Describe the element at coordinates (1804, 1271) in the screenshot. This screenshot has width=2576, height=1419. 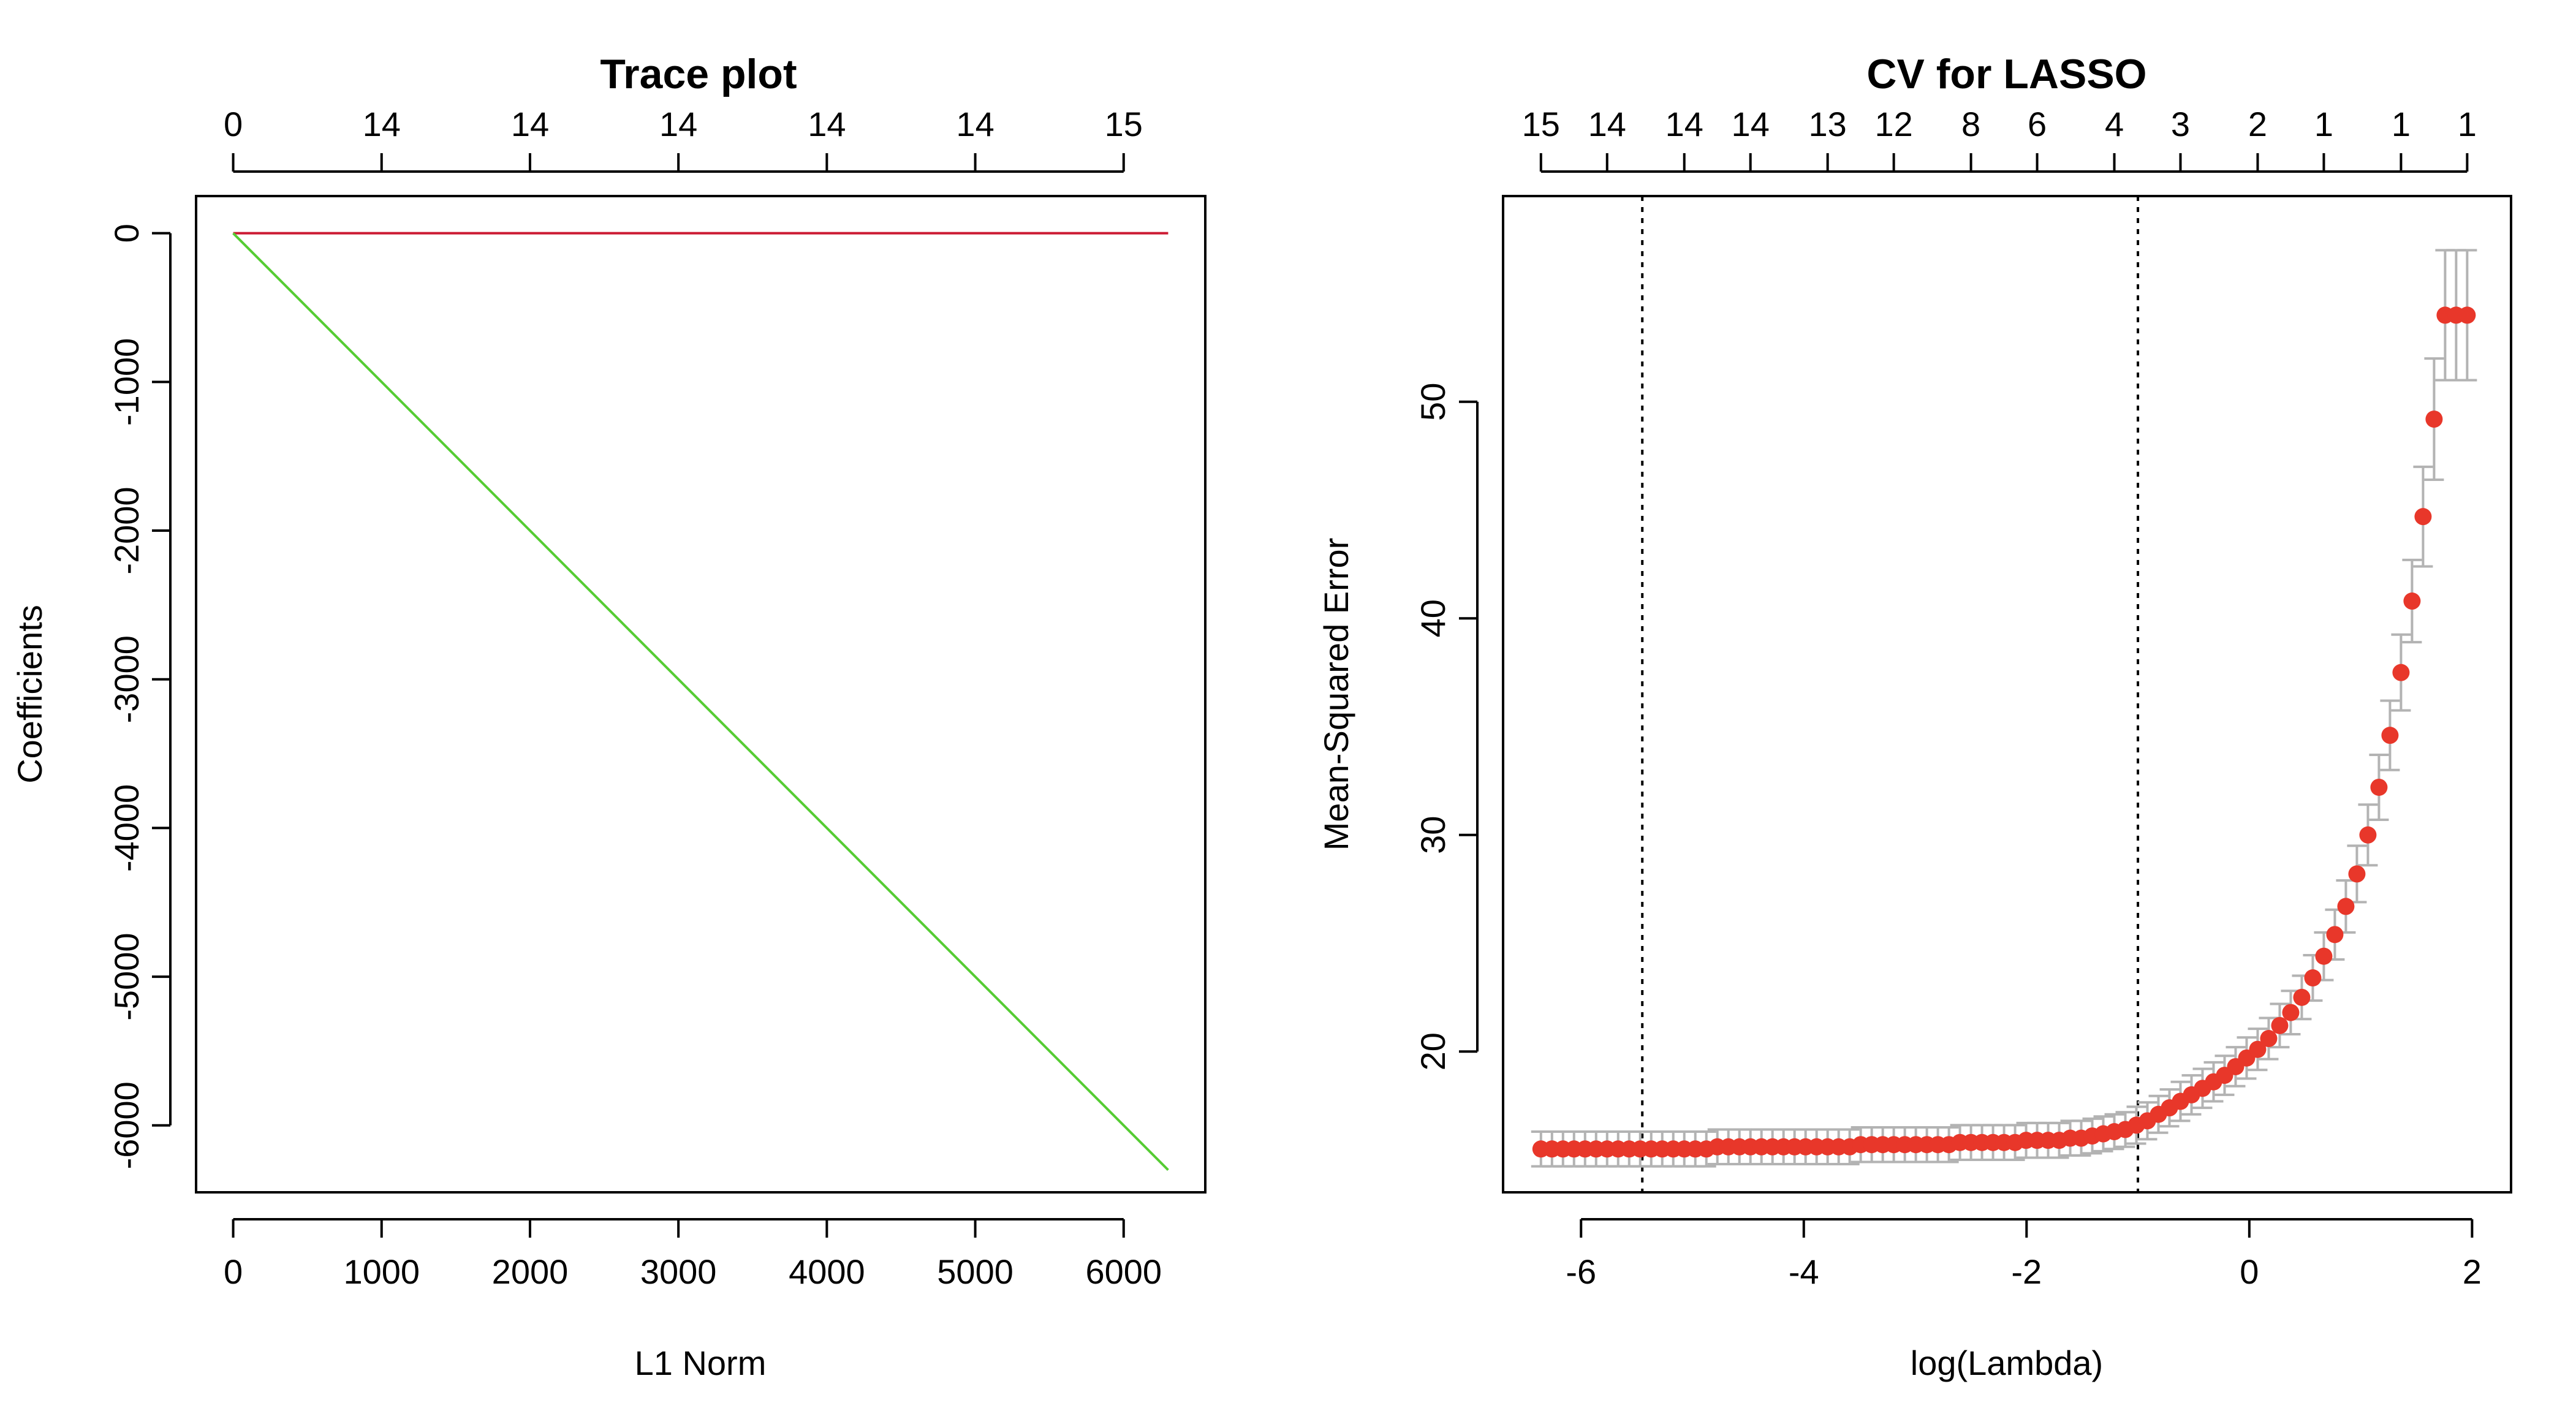
I see `cv-lasso-x-tick-label: -4` at that location.